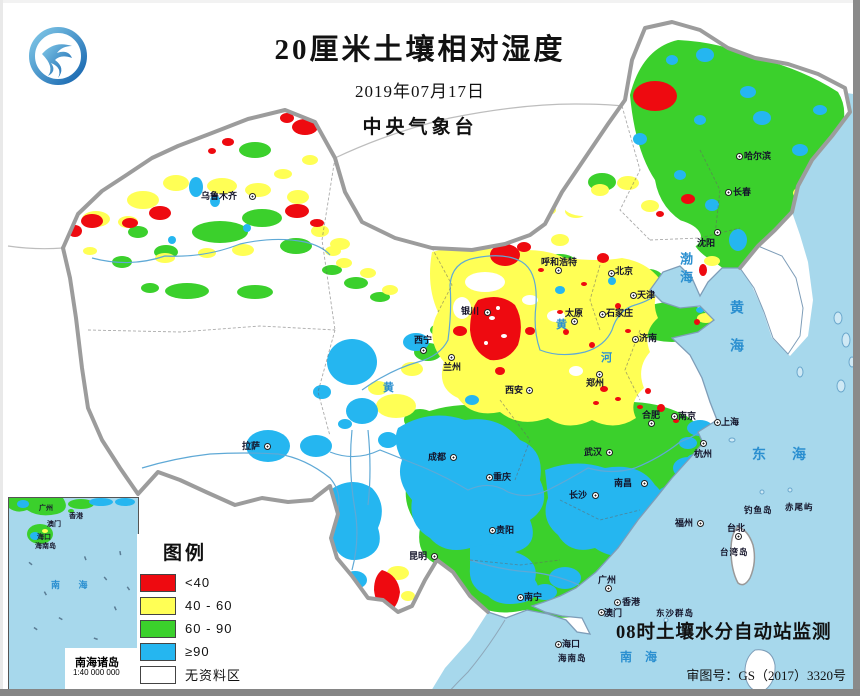 This screenshot has width=860, height=696. Describe the element at coordinates (220, 582) in the screenshot. I see `legend-item: <40` at that location.